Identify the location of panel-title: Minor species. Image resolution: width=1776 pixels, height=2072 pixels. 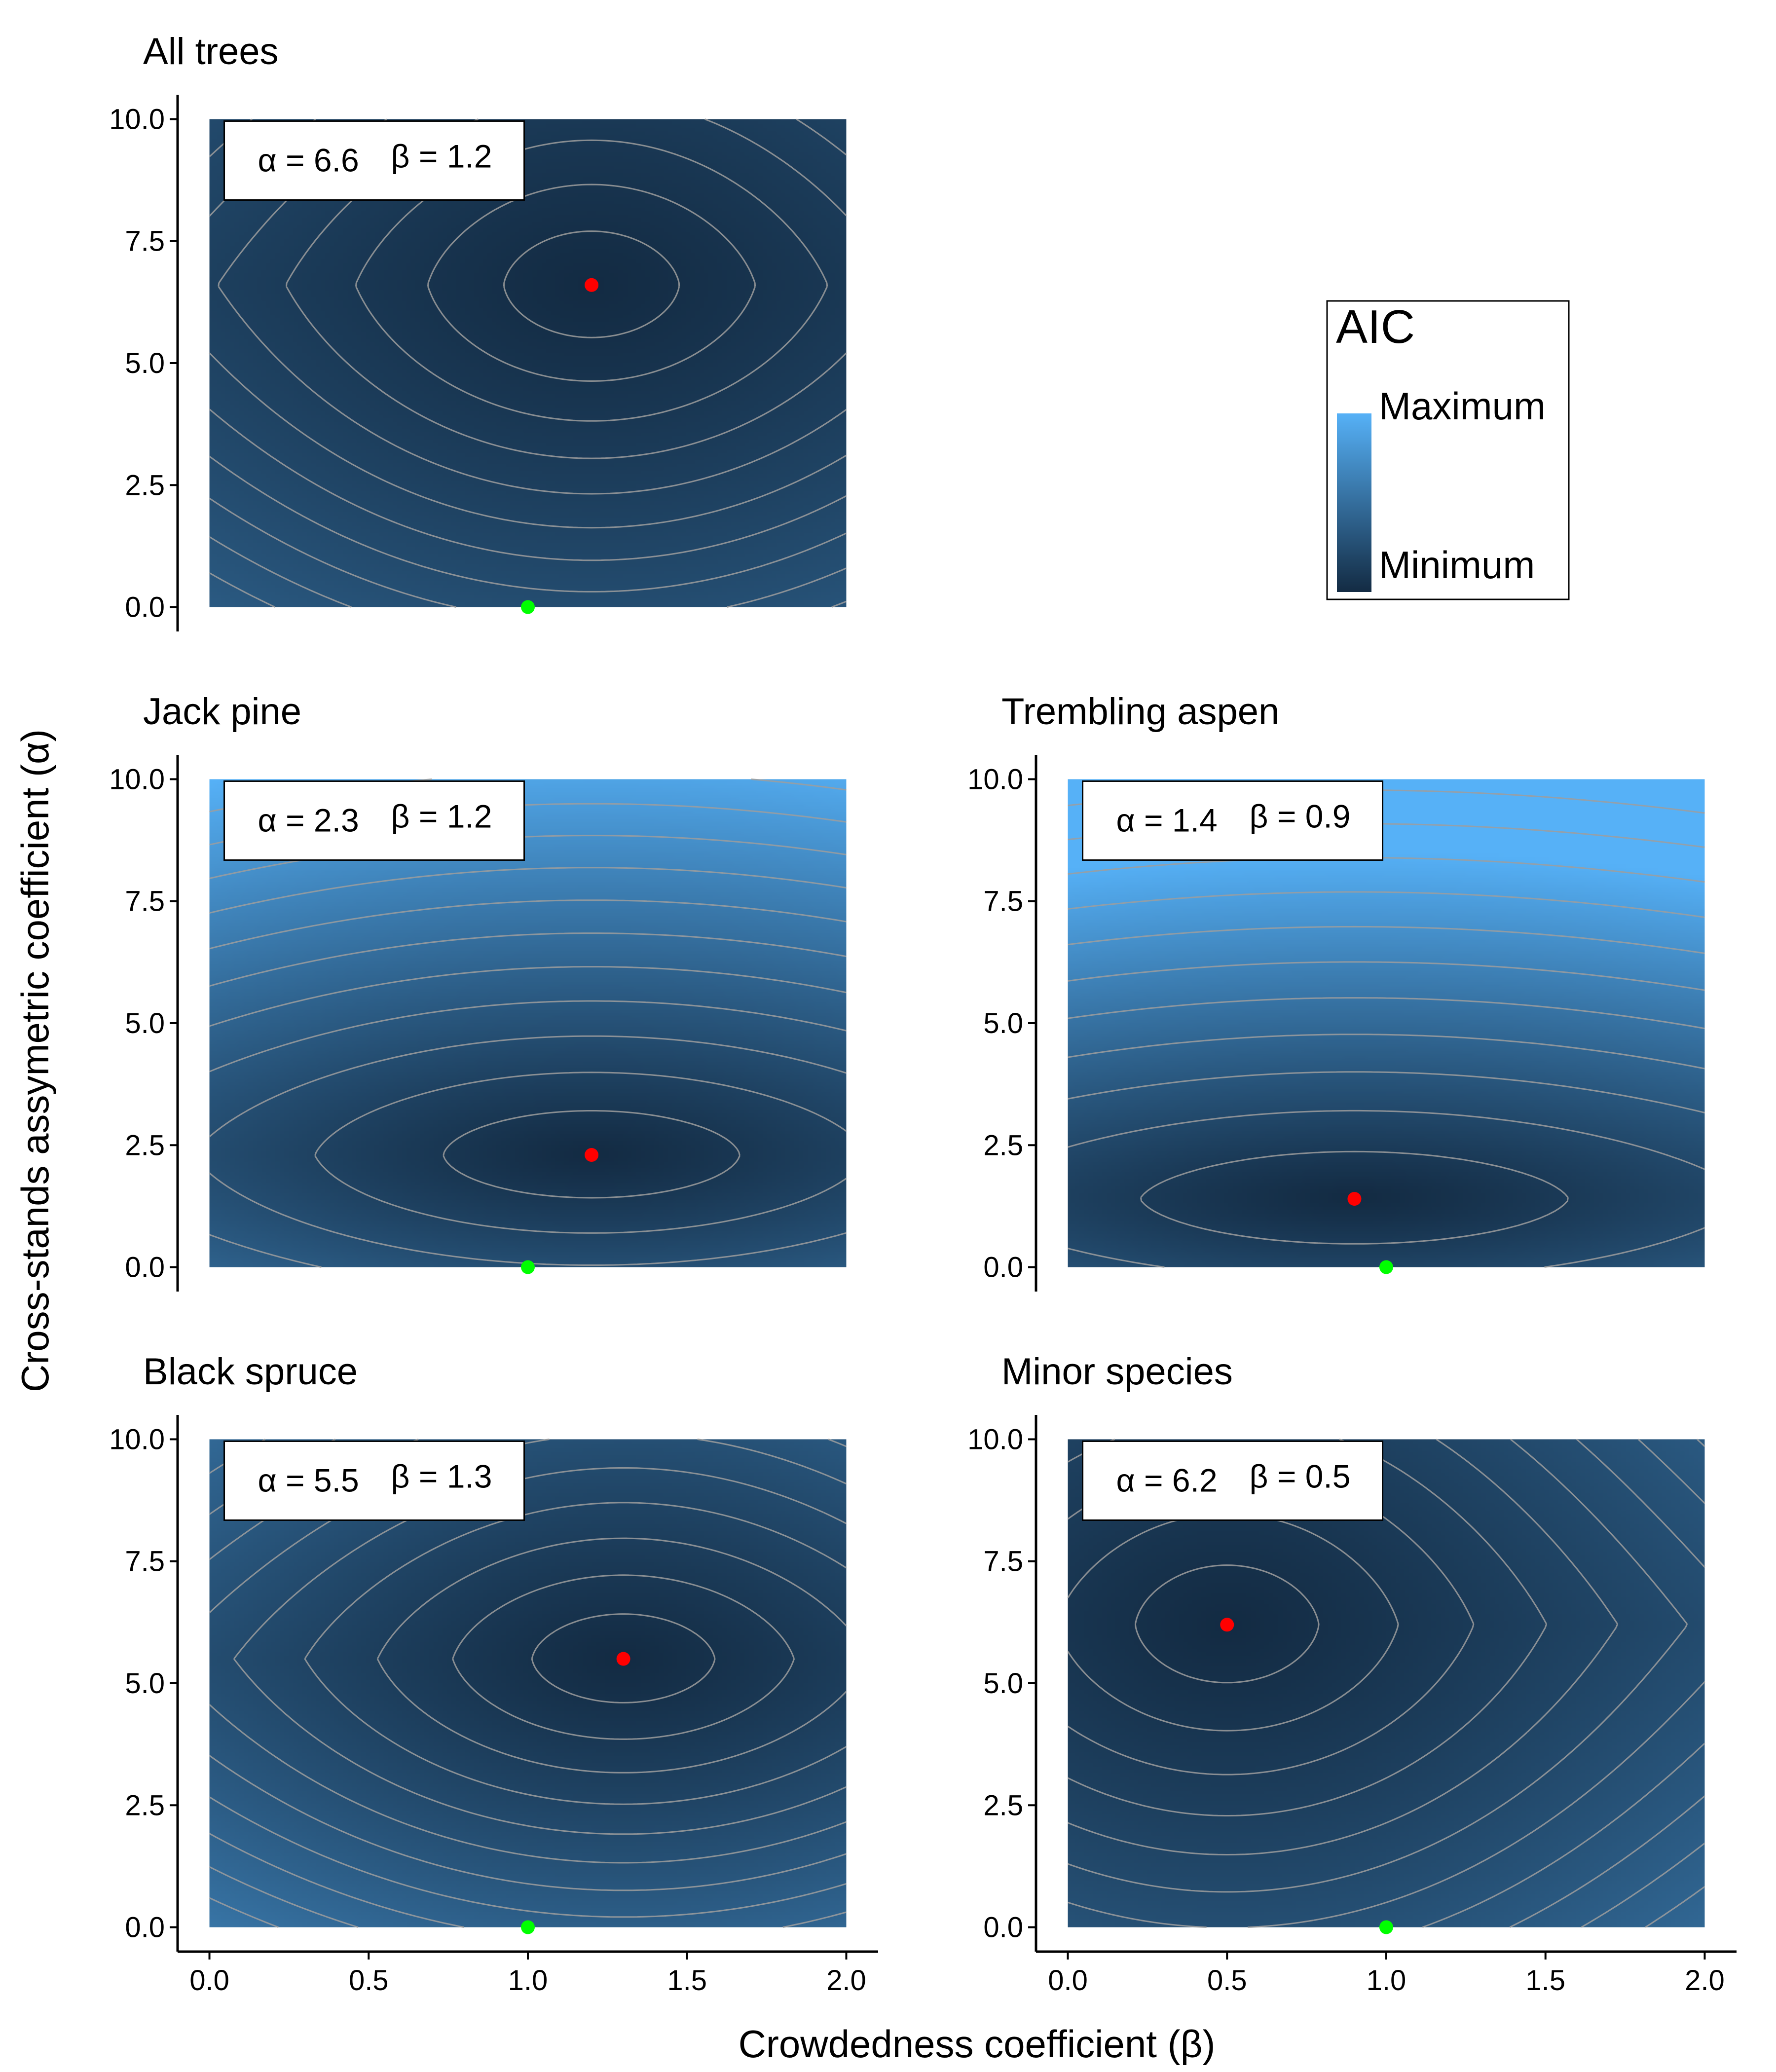
(1117, 1372).